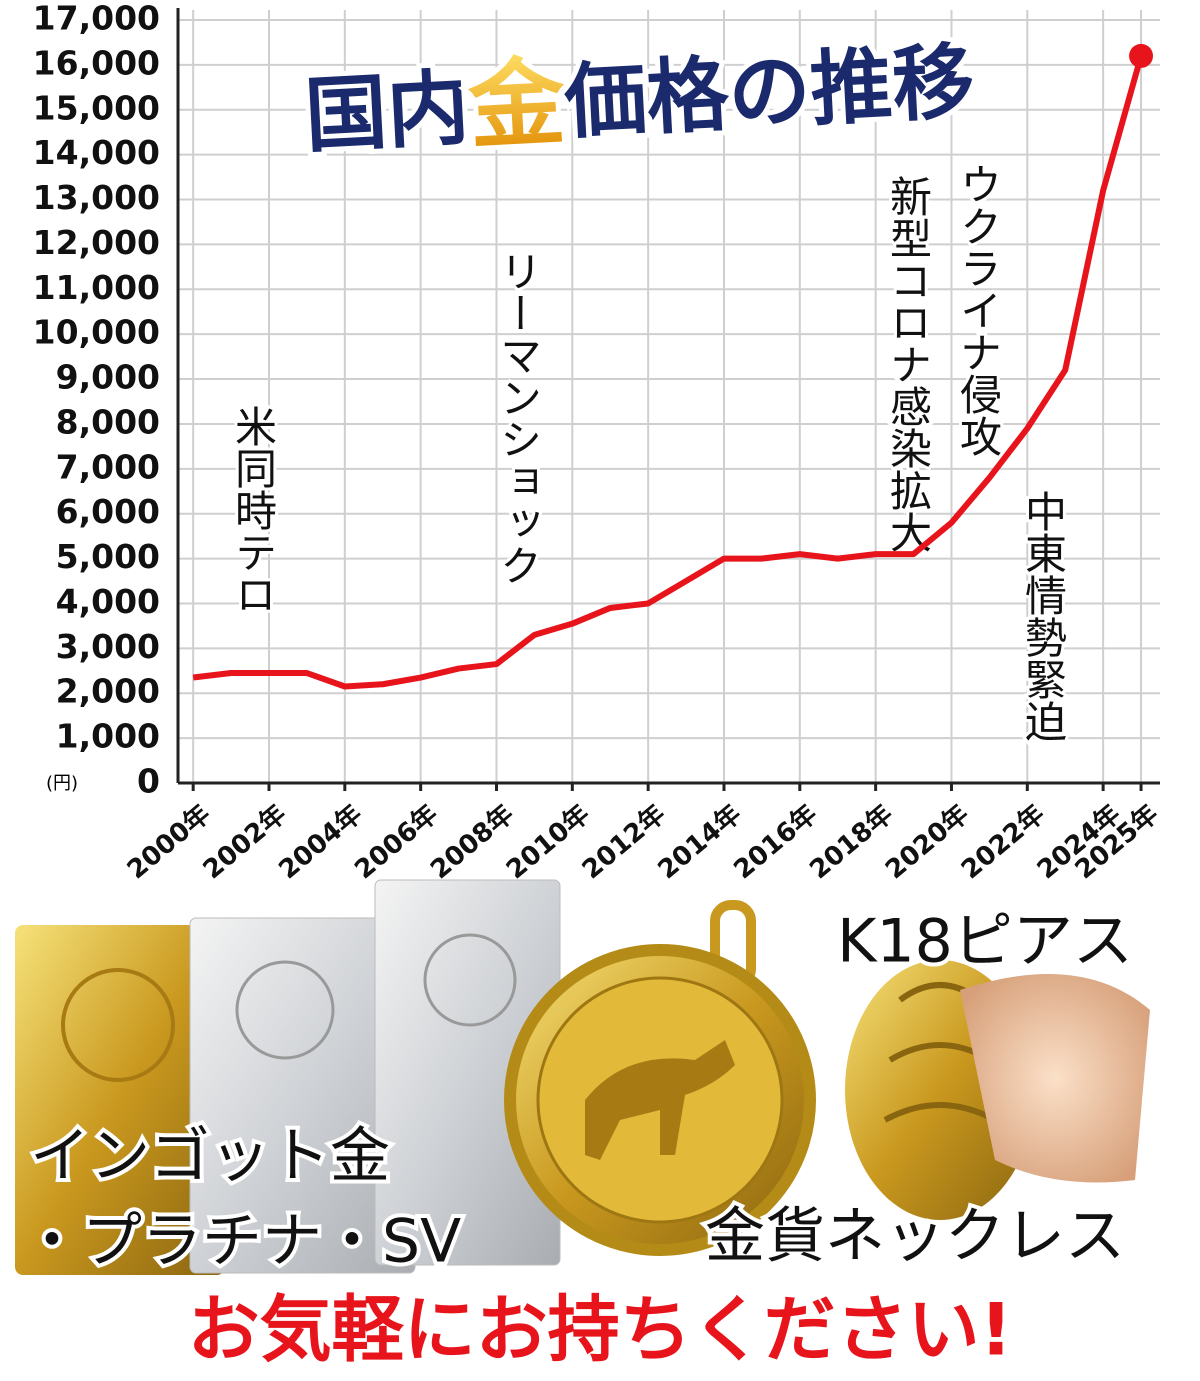 Image resolution: width=1200 pixels, height=1381 pixels. What do you see at coordinates (472, 841) in the screenshot?
I see `x-tick-label: 2008年` at bounding box center [472, 841].